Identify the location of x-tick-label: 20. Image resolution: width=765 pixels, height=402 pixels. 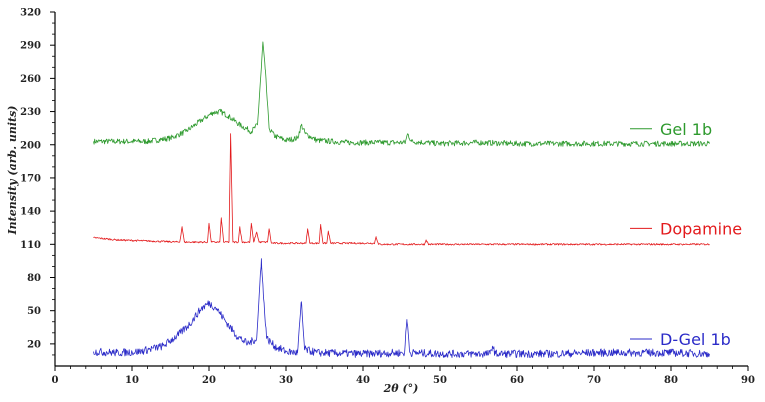
(209, 380).